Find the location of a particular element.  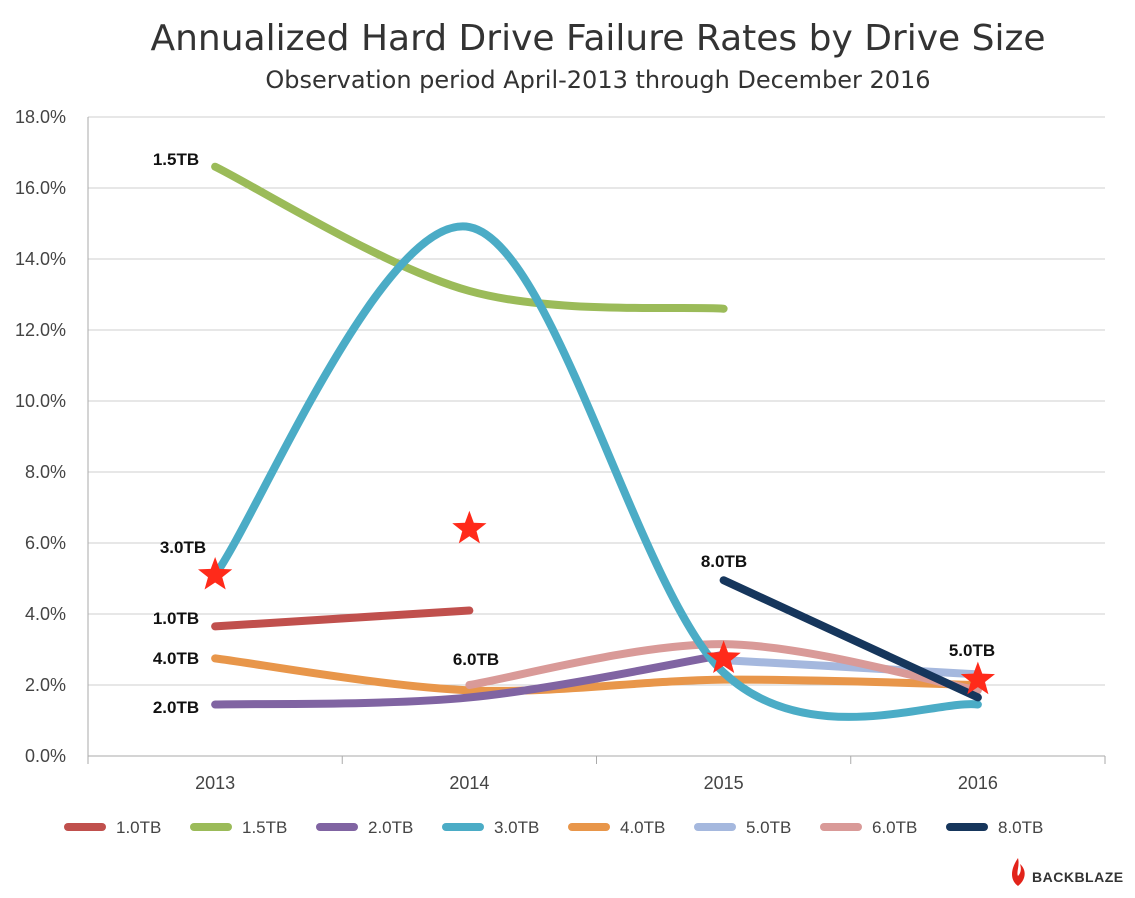

legend-label: 1.0TB is located at coordinates (138, 827).